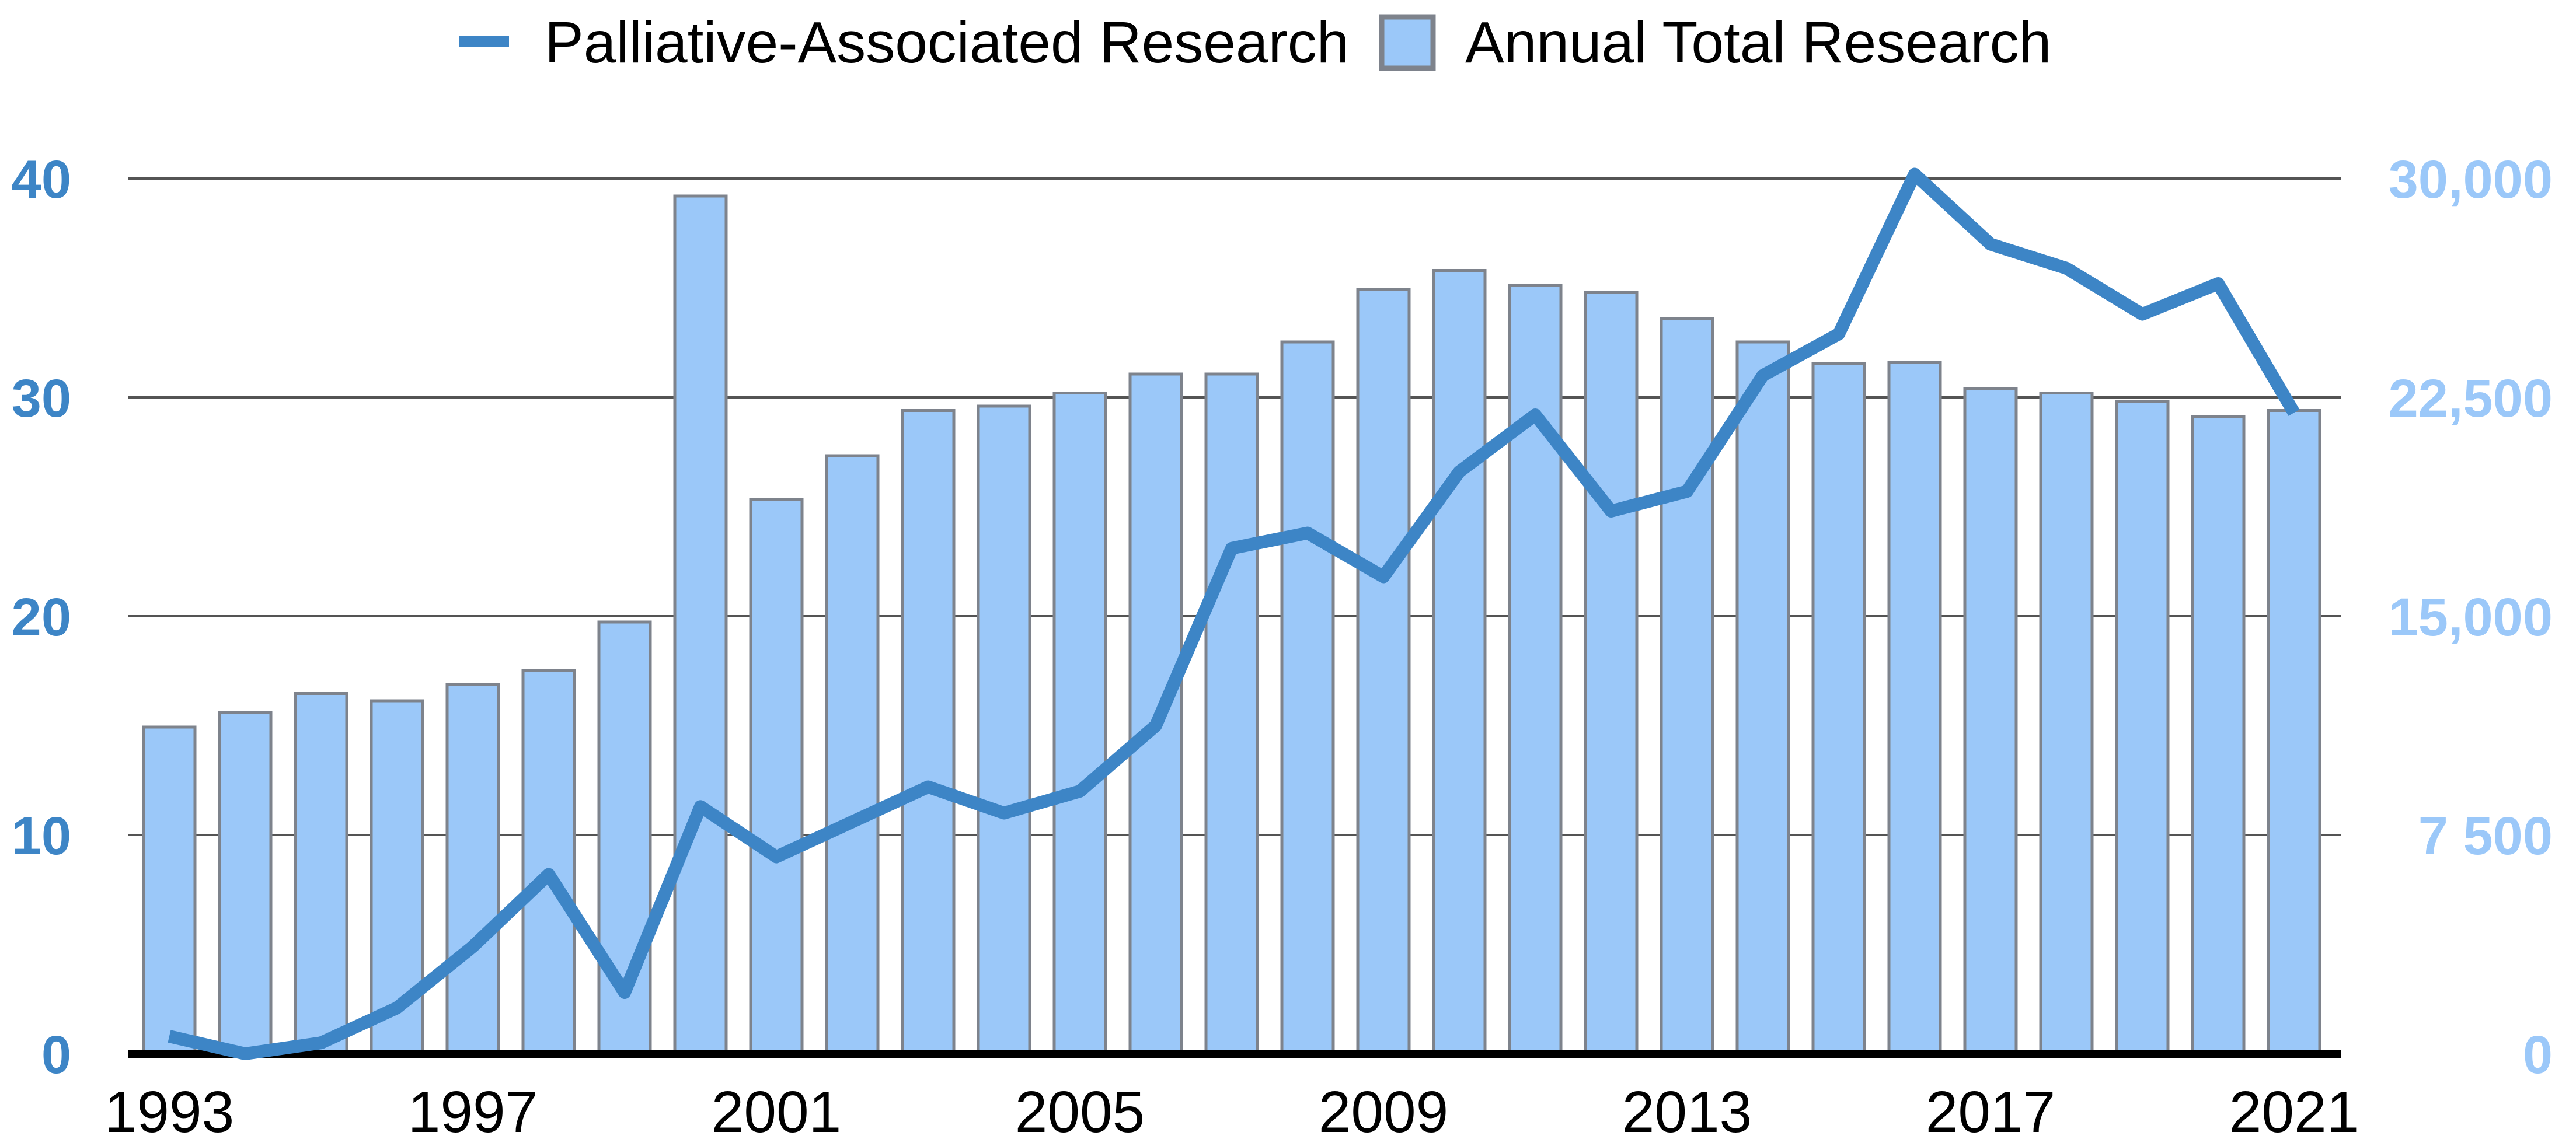 The height and width of the screenshot is (1146, 2576). Describe the element at coordinates (1915, 708) in the screenshot. I see `bar-2016` at that location.